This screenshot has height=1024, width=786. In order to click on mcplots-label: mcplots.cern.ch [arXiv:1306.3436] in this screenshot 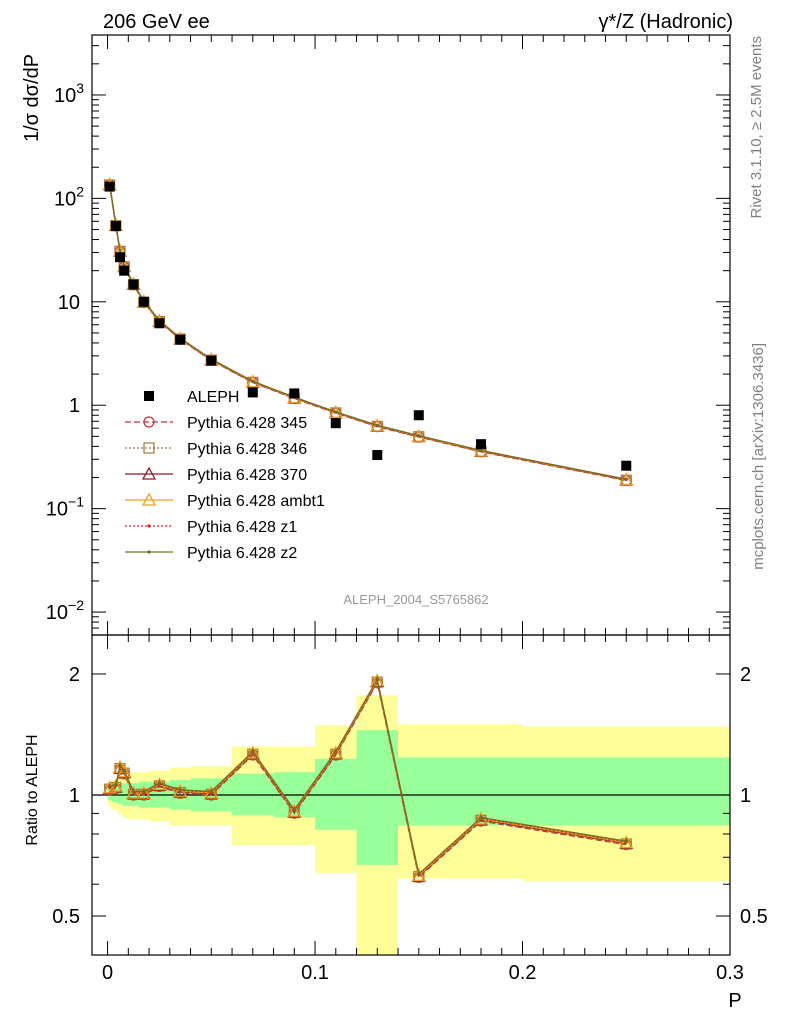, I will do `click(758, 456)`.